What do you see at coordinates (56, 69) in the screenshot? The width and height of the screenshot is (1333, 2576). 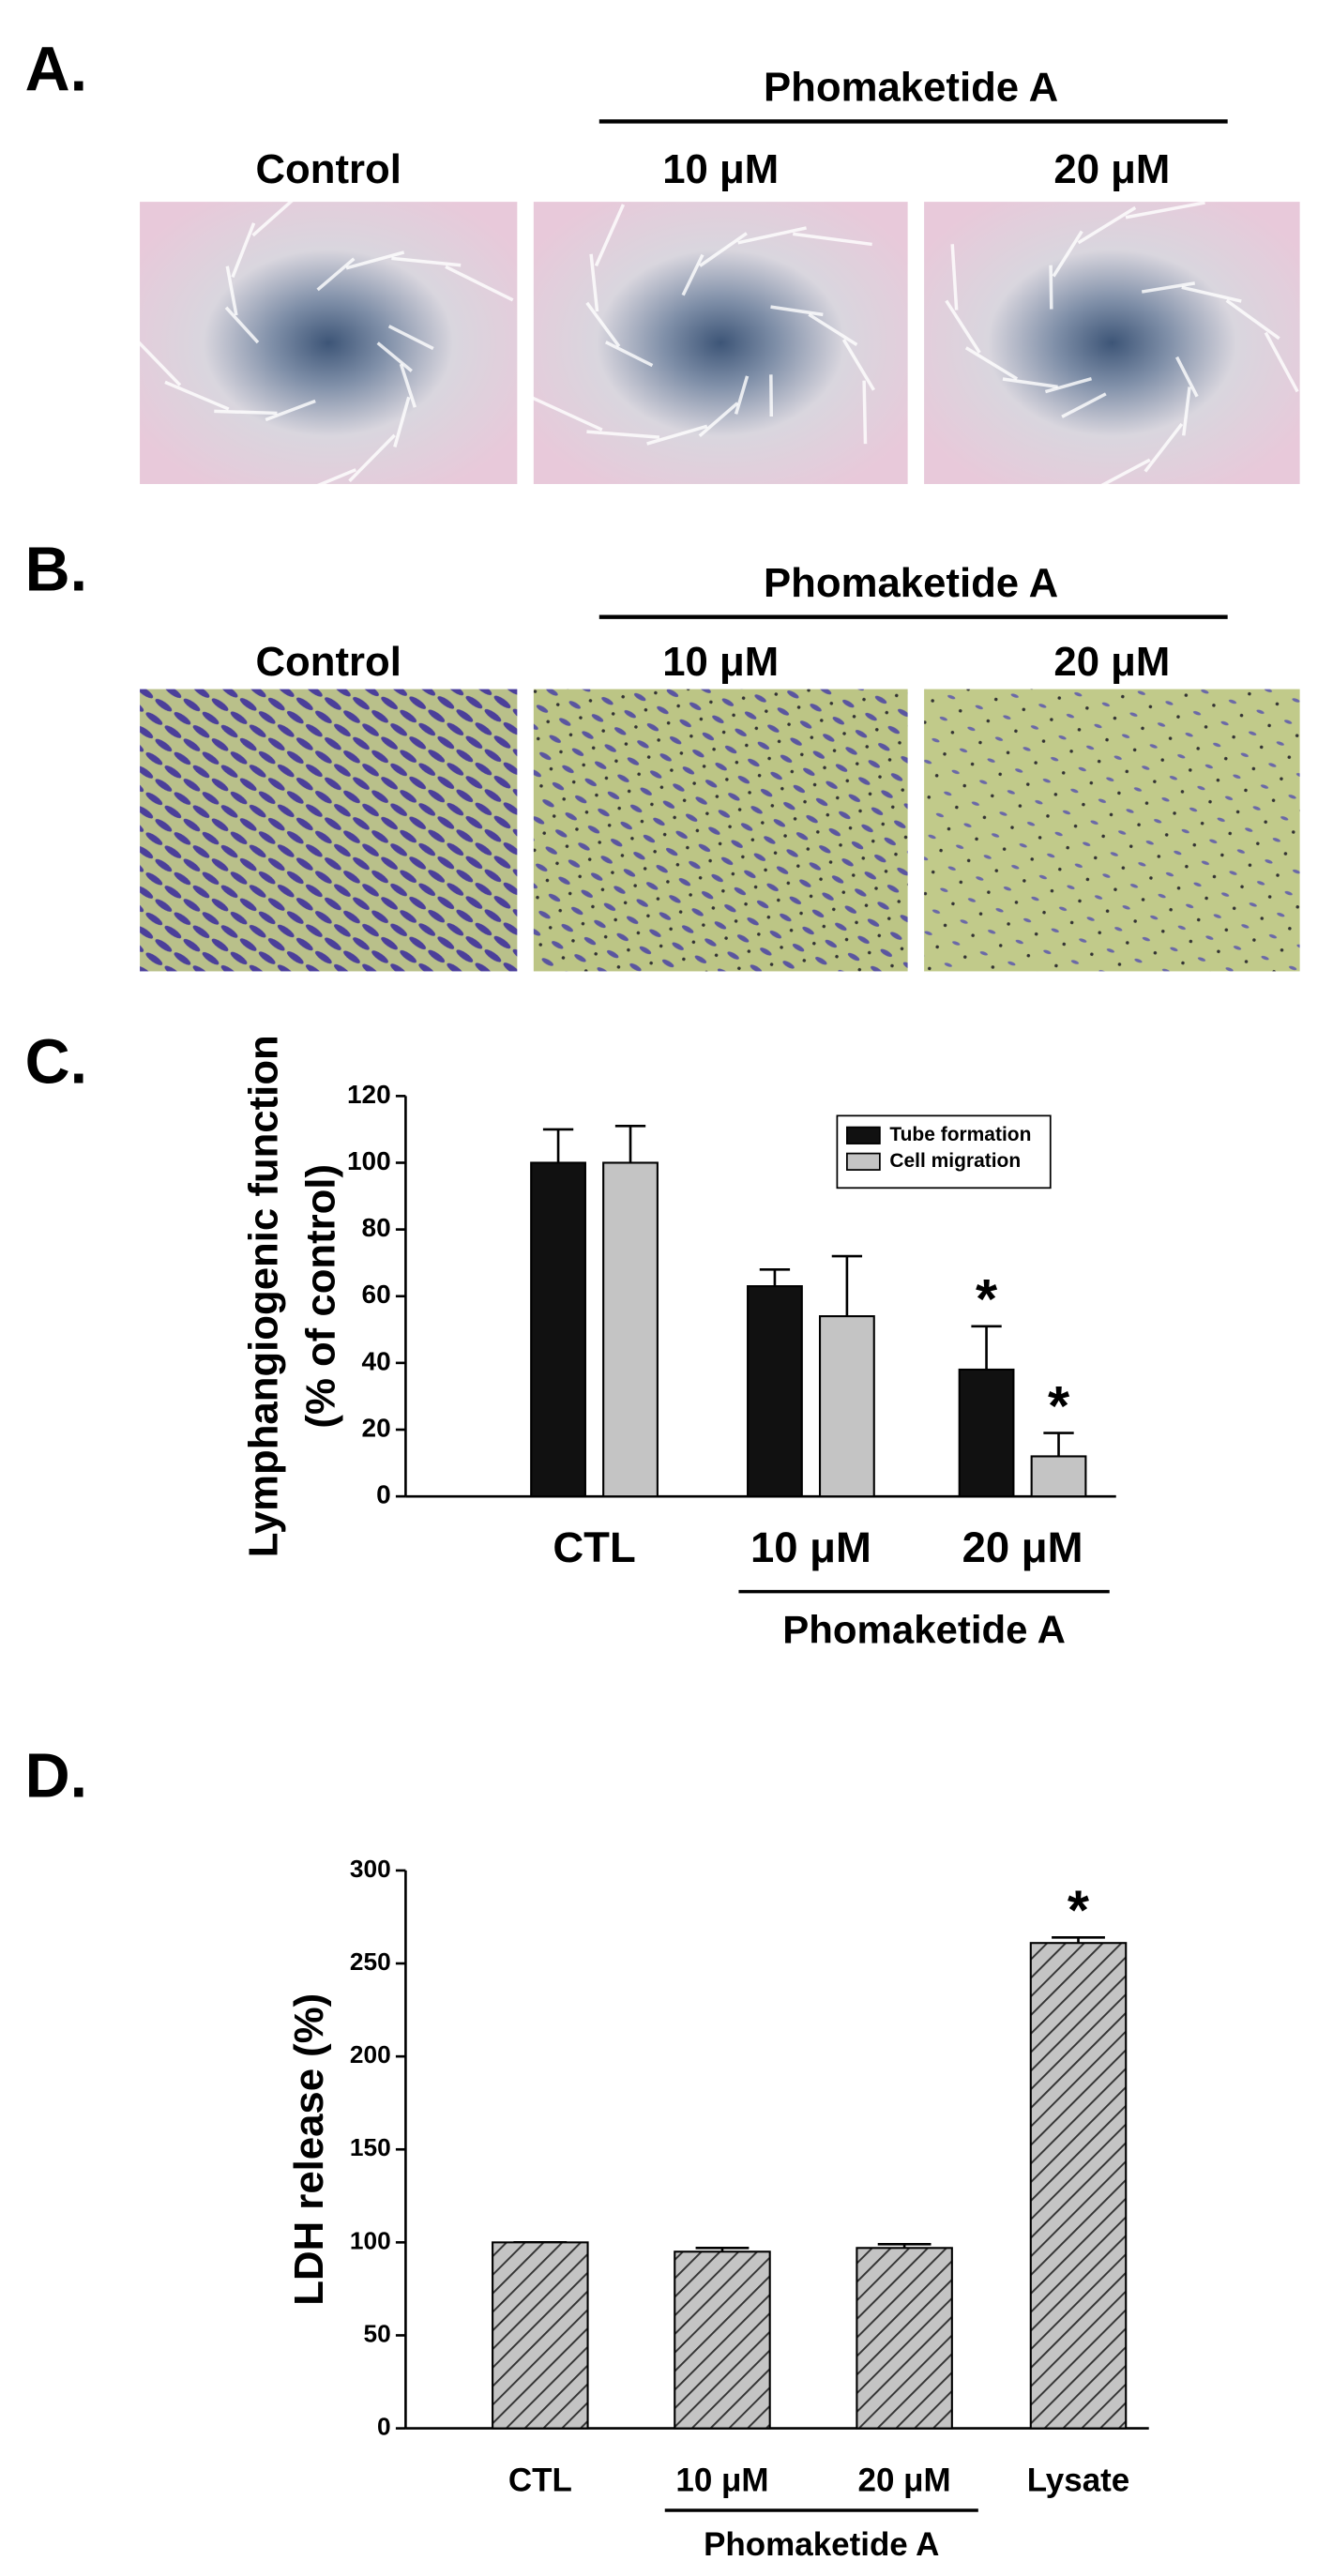 I see `panel-label: A.` at bounding box center [56, 69].